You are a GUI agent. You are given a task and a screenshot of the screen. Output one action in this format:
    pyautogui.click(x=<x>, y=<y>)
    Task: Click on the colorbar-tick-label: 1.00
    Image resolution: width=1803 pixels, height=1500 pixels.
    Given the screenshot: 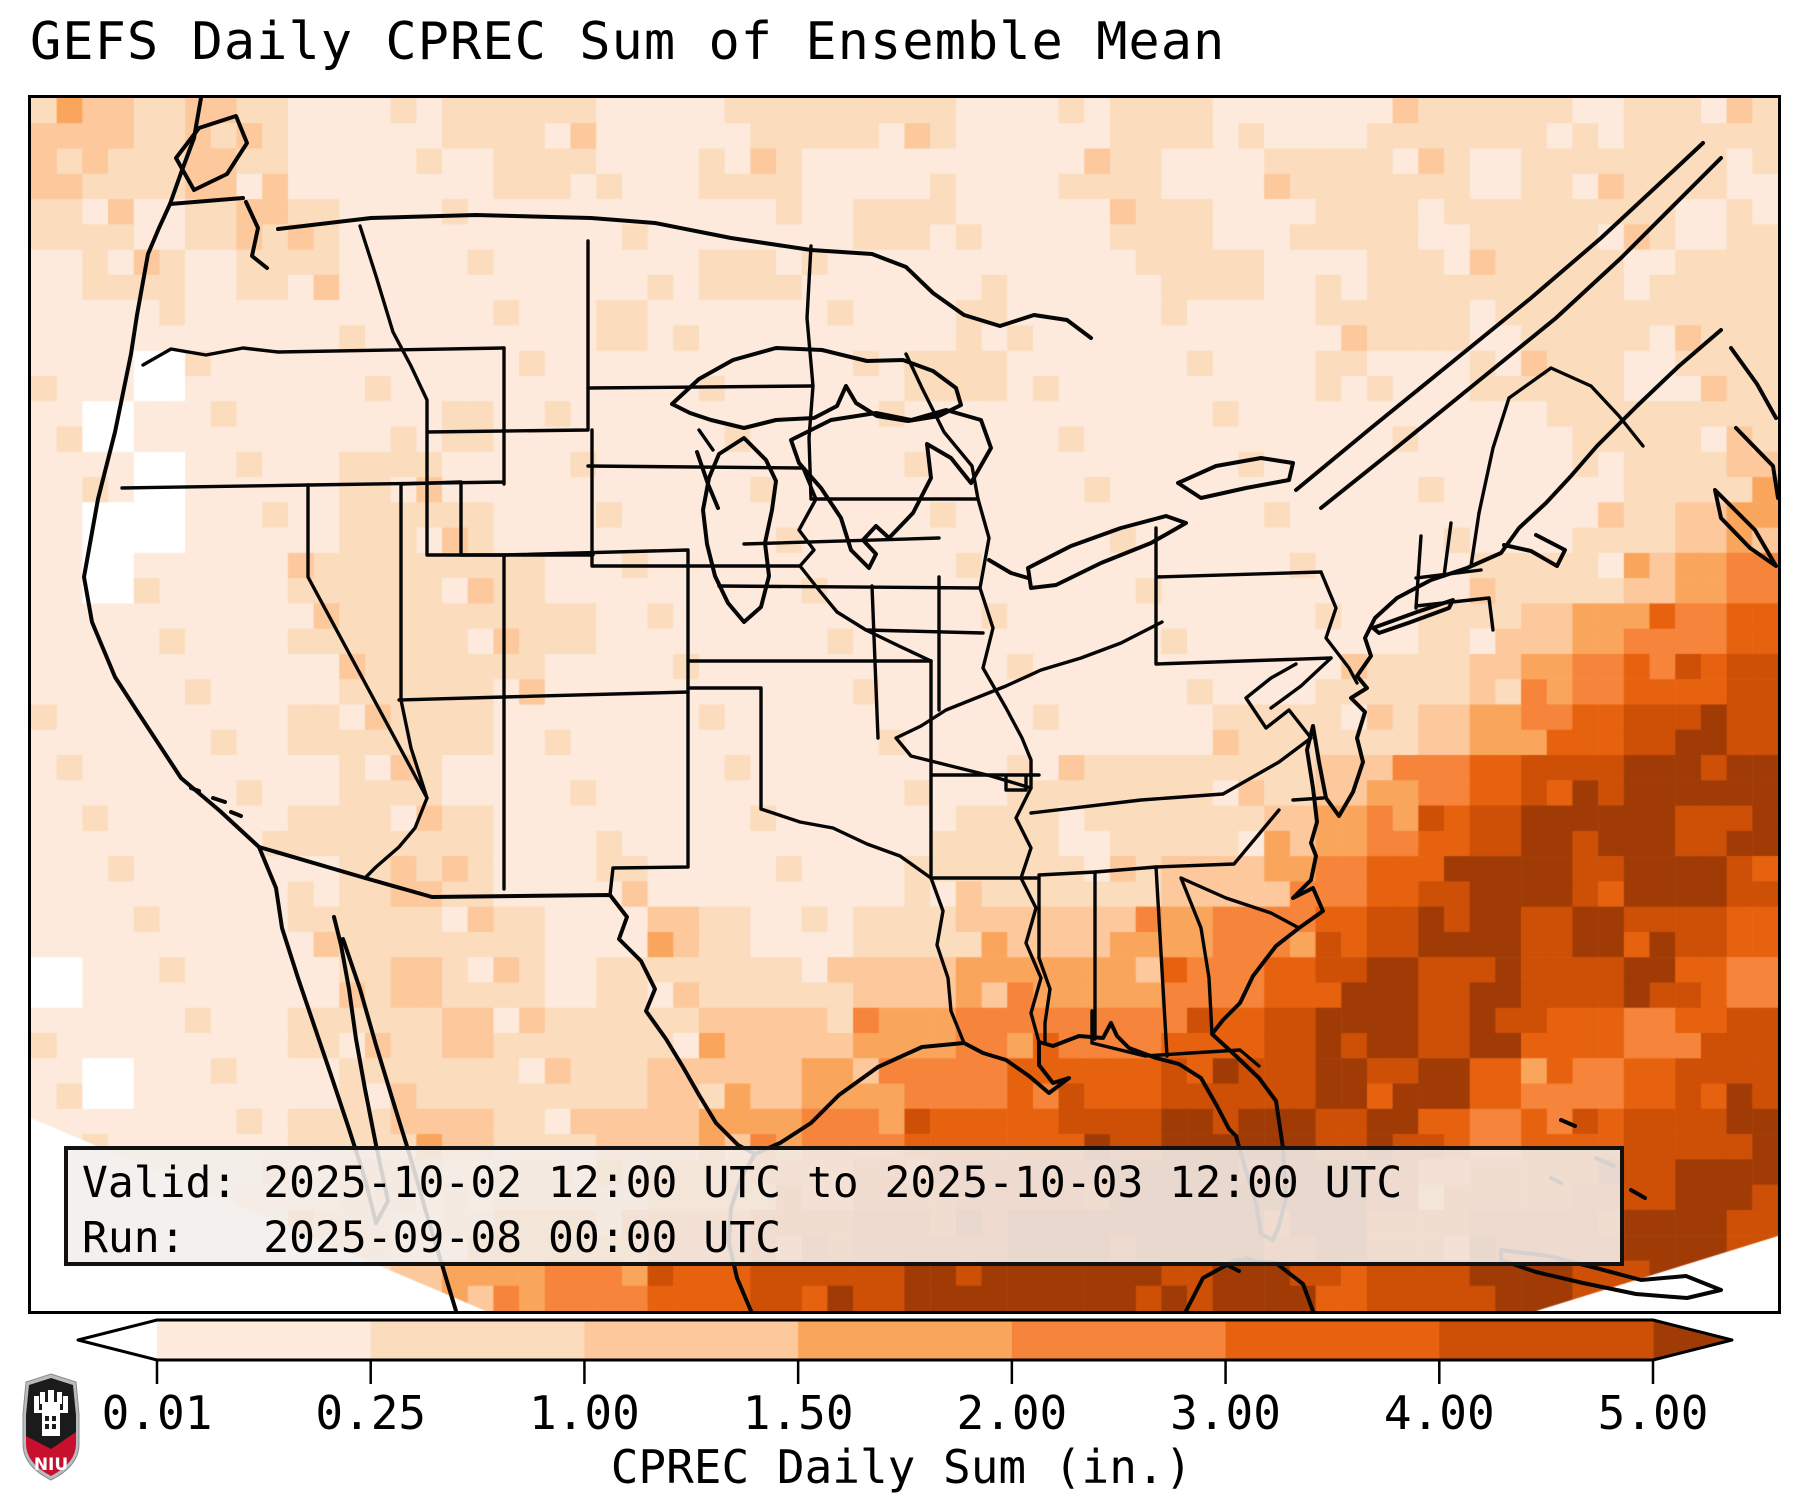 What is the action you would take?
    pyautogui.click(x=584, y=1413)
    